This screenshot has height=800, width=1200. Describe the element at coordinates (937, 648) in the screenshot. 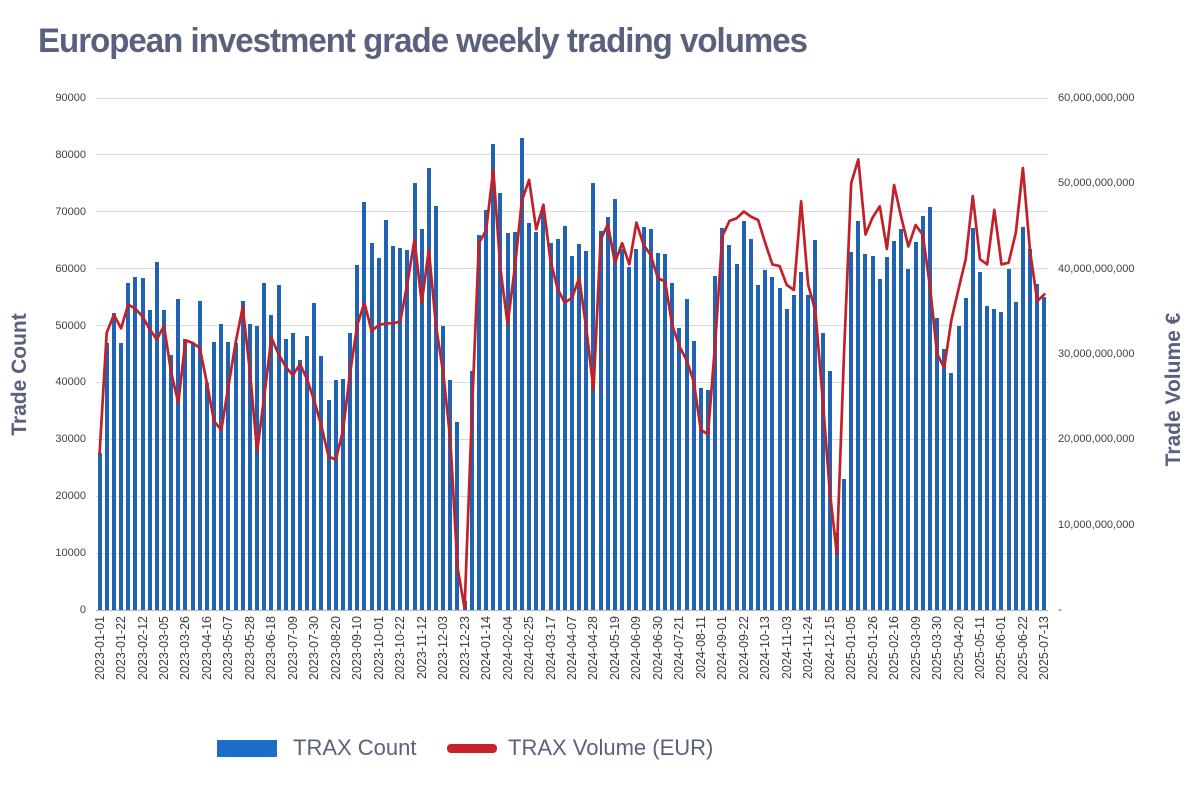

I see `x-axis-tick-label: 2025-03-30` at that location.